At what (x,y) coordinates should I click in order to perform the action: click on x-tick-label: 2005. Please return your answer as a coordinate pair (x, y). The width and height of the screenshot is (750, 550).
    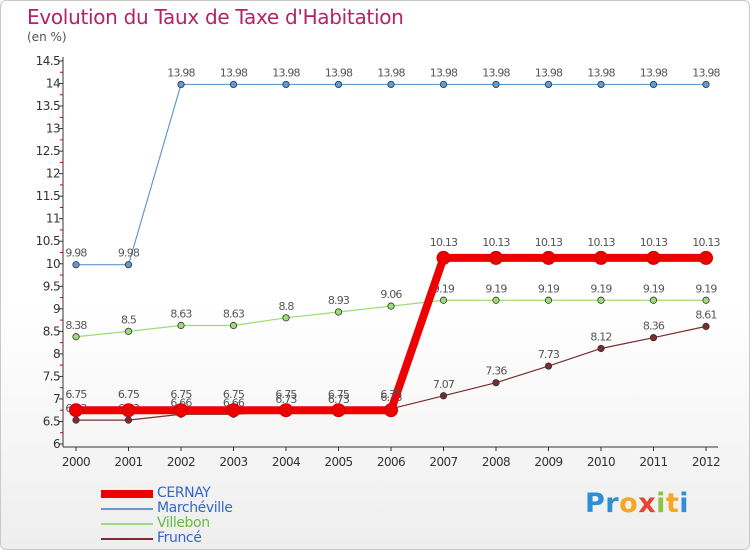
    Looking at the image, I should click on (338, 462).